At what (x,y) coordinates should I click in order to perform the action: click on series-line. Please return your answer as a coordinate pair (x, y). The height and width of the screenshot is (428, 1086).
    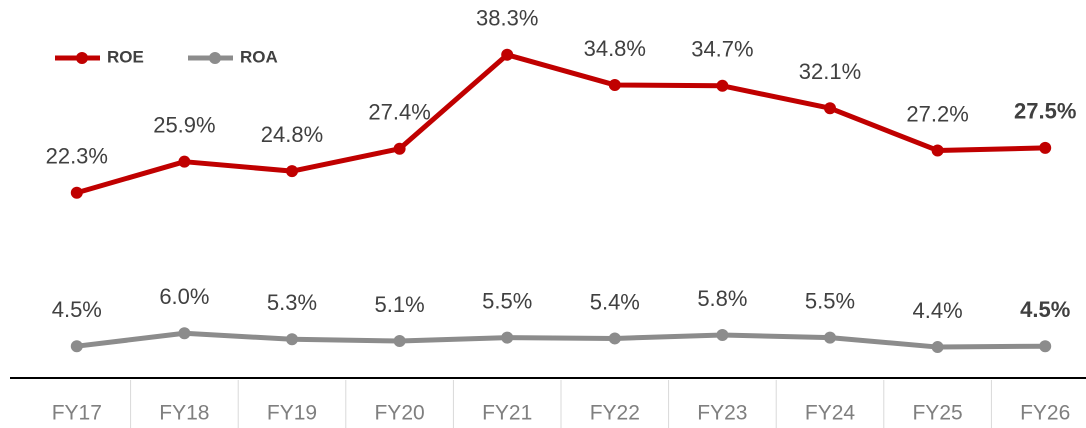
    Looking at the image, I should click on (561, 340).